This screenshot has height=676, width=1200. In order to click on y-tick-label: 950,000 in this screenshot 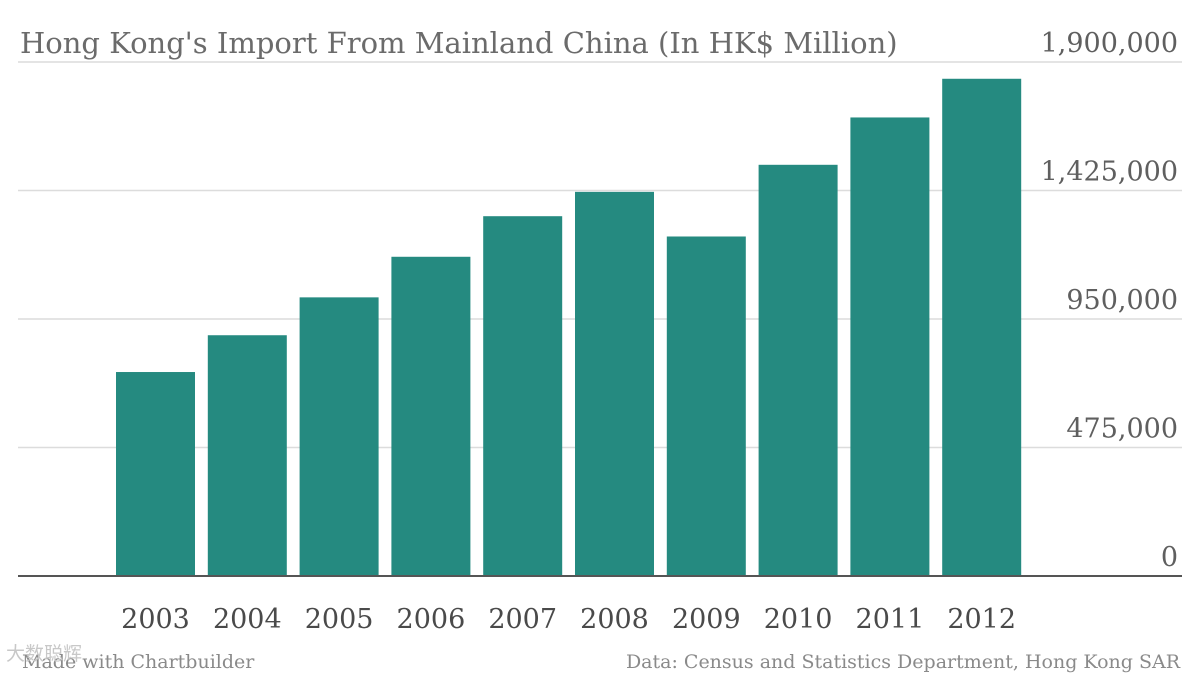, I will do `click(1122, 300)`.